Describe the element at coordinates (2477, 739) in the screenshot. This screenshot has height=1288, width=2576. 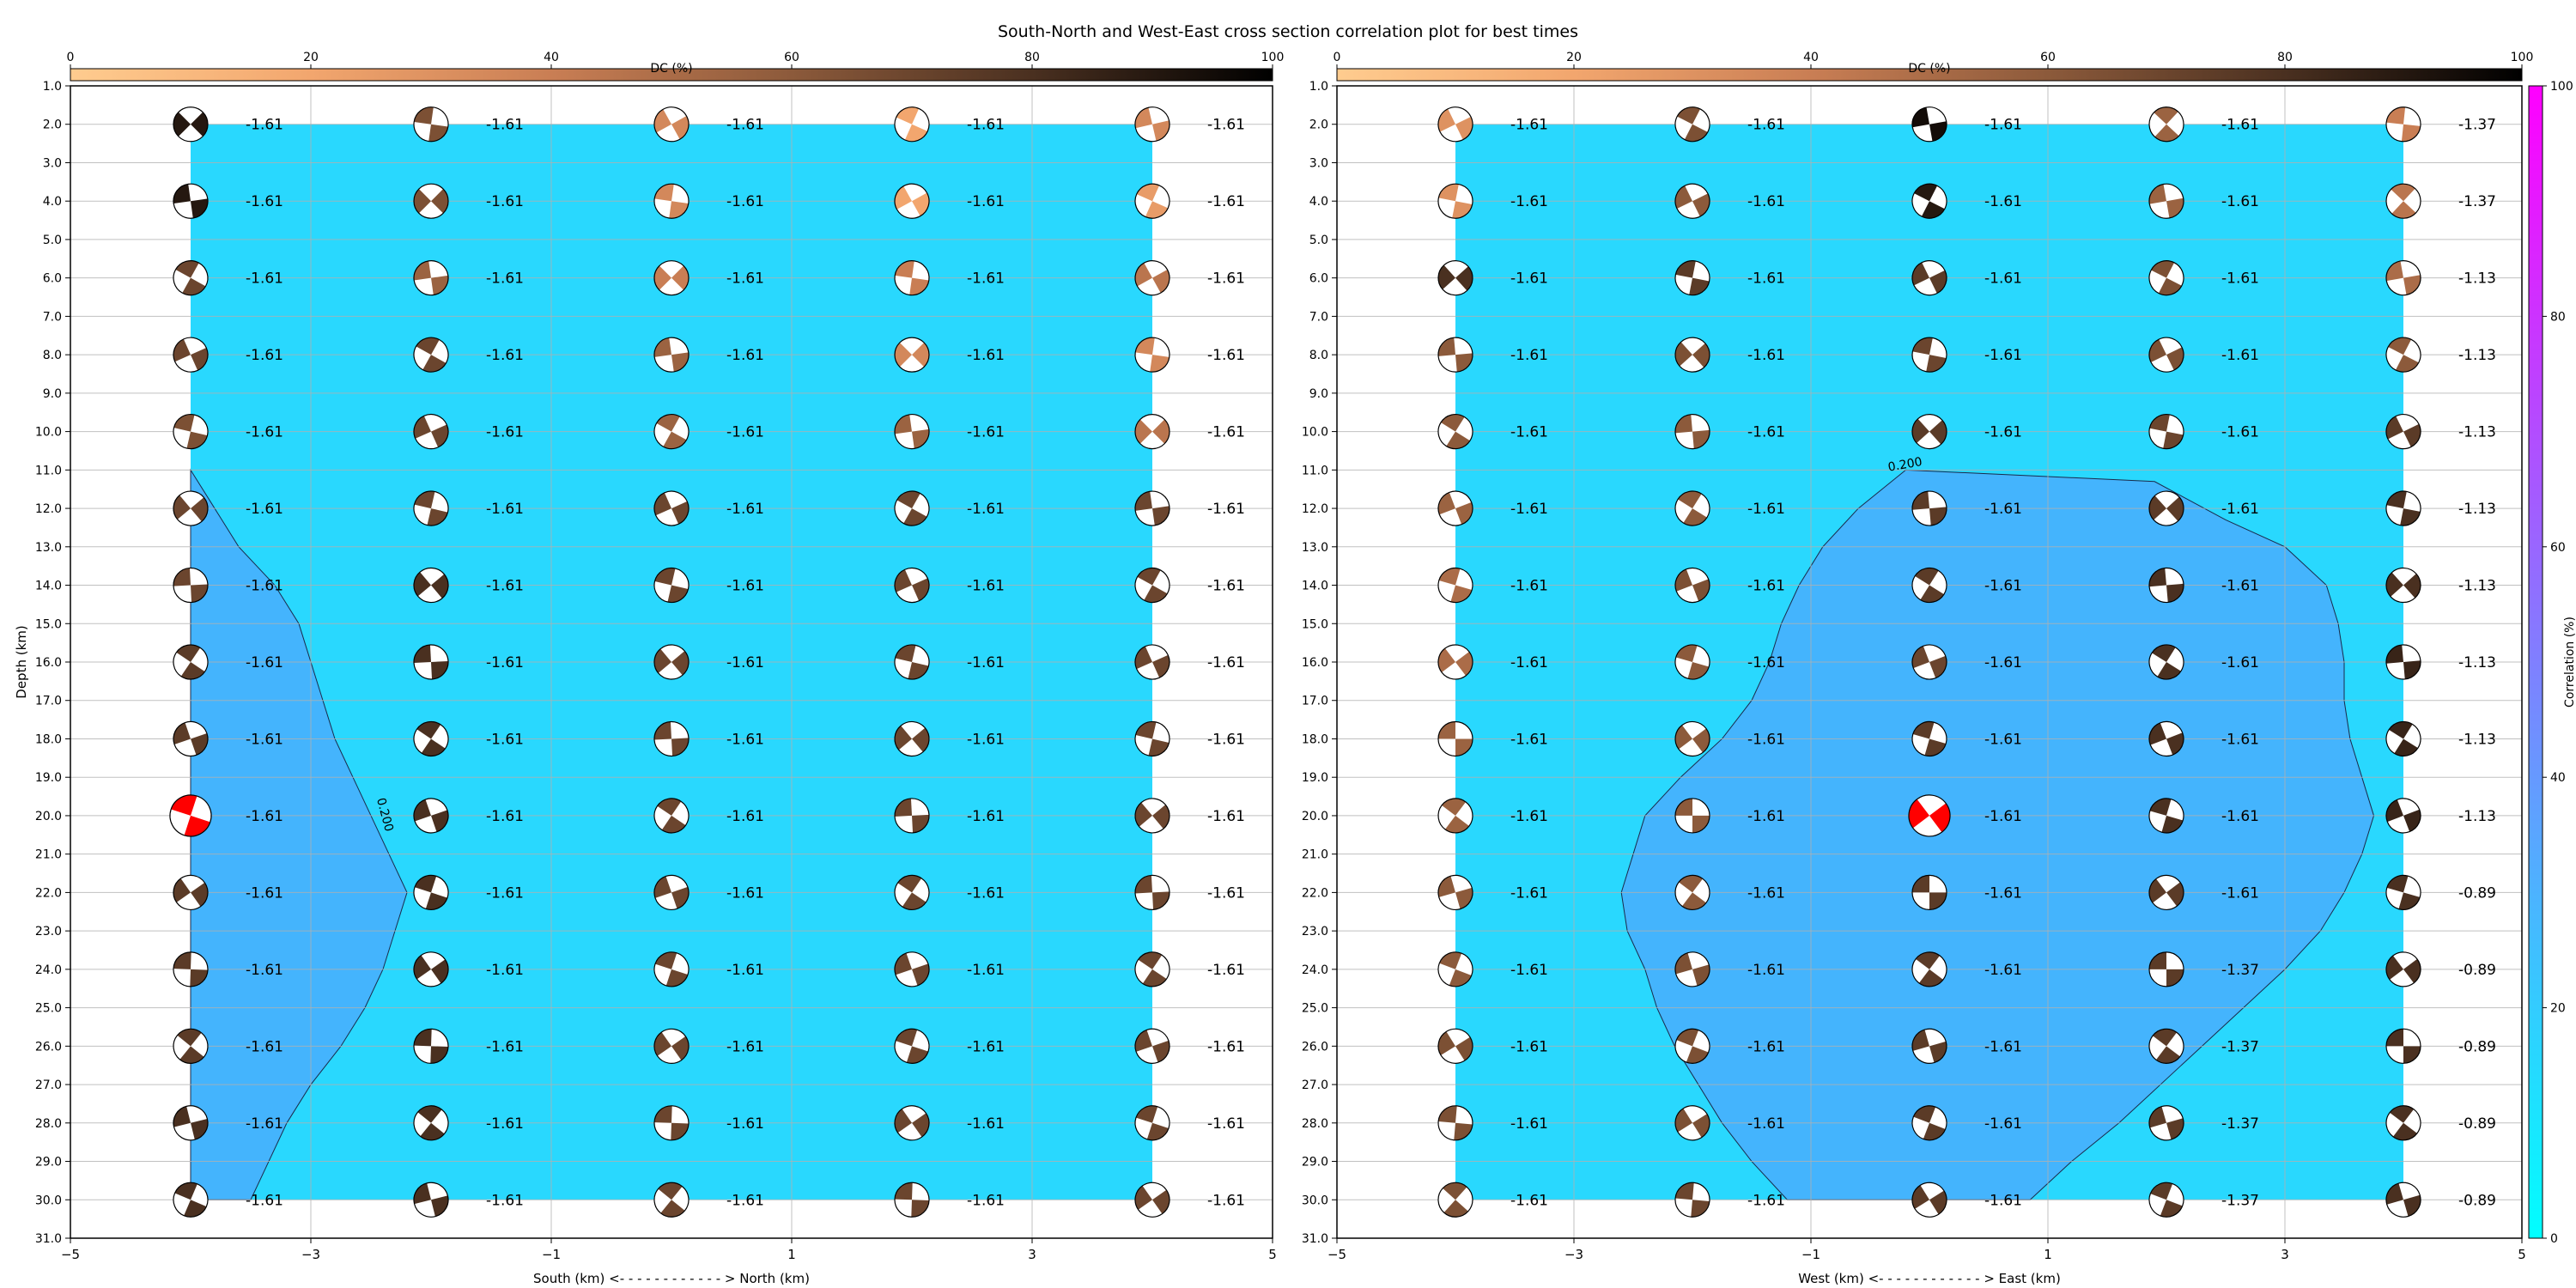
I see `beachball-value-label: -1.13` at that location.